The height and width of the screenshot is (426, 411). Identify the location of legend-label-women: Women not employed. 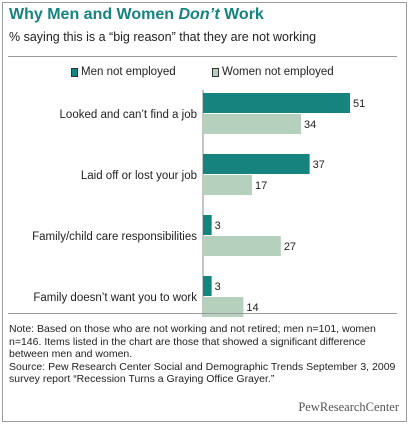
(278, 72).